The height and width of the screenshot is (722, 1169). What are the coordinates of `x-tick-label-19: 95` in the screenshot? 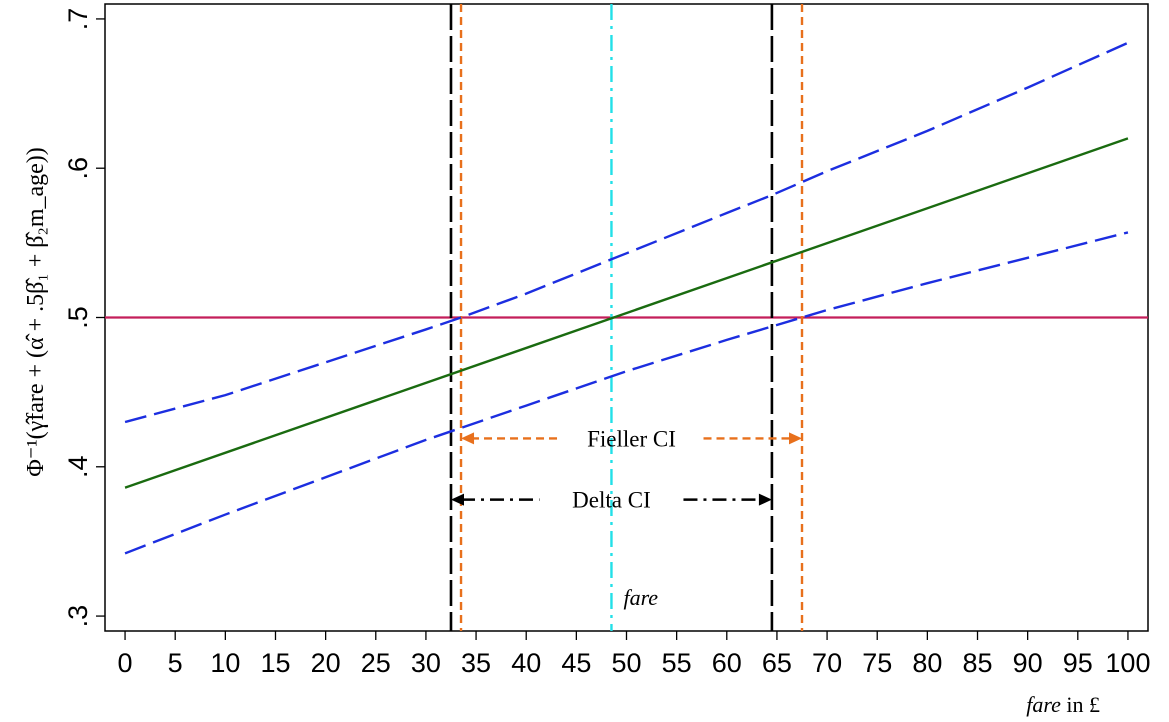 It's located at (1078, 663).